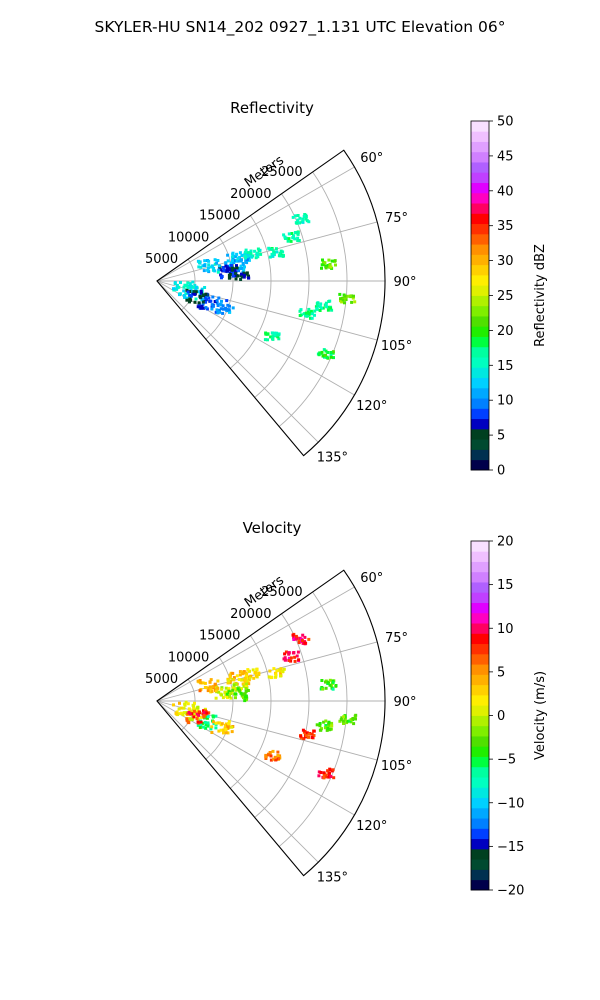 The image size is (600, 1000). Describe the element at coordinates (510, 847) in the screenshot. I see `colorbar-tick-label: −15` at that location.